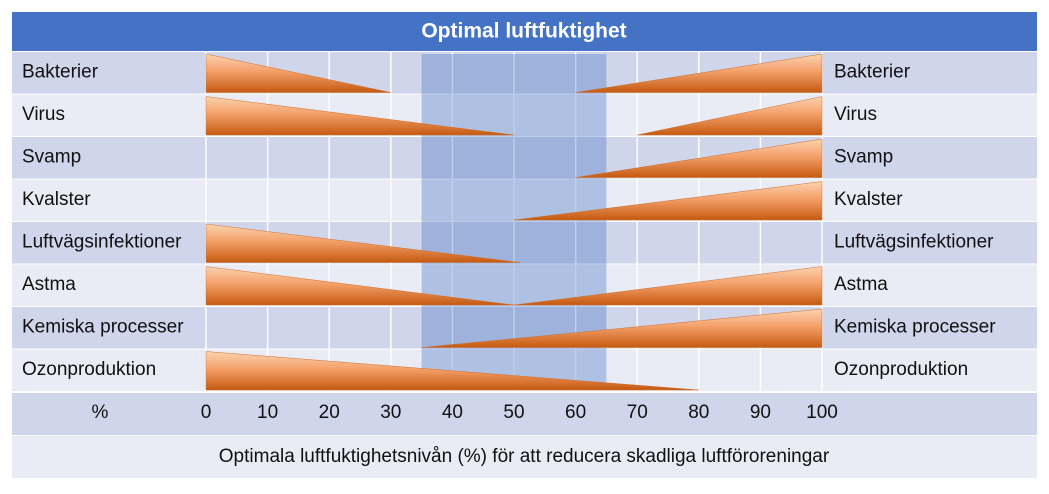 The height and width of the screenshot is (494, 1049). What do you see at coordinates (390, 412) in the screenshot?
I see `x-tick-label: 30` at bounding box center [390, 412].